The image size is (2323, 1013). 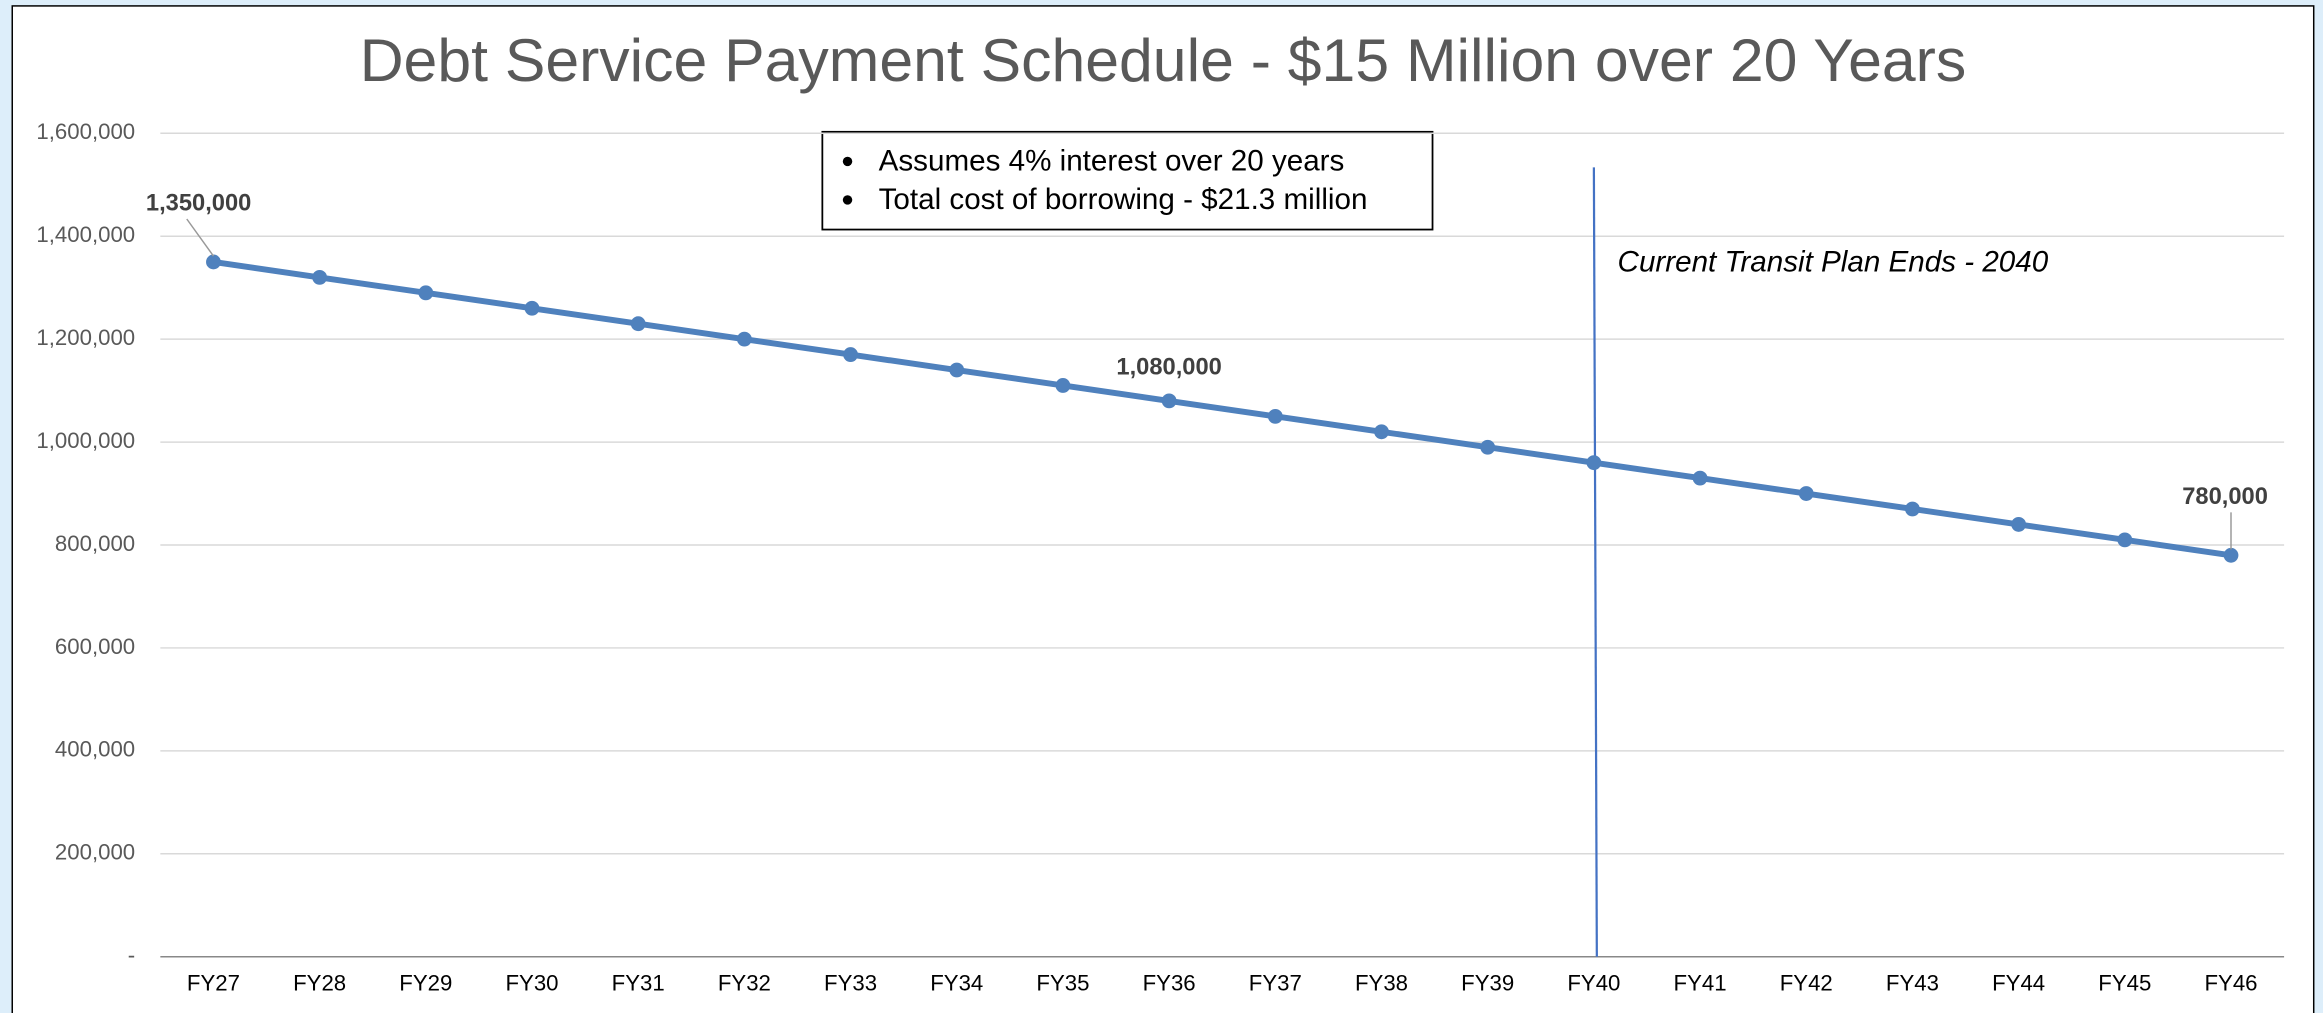 What do you see at coordinates (850, 983) in the screenshot?
I see `x-tick-label: FY33` at bounding box center [850, 983].